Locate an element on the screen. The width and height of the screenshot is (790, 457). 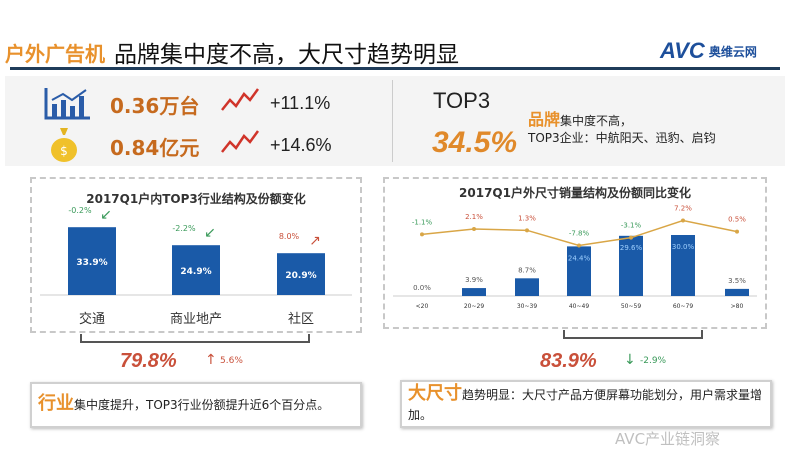
size-total: 83.9% is located at coordinates (568, 361).